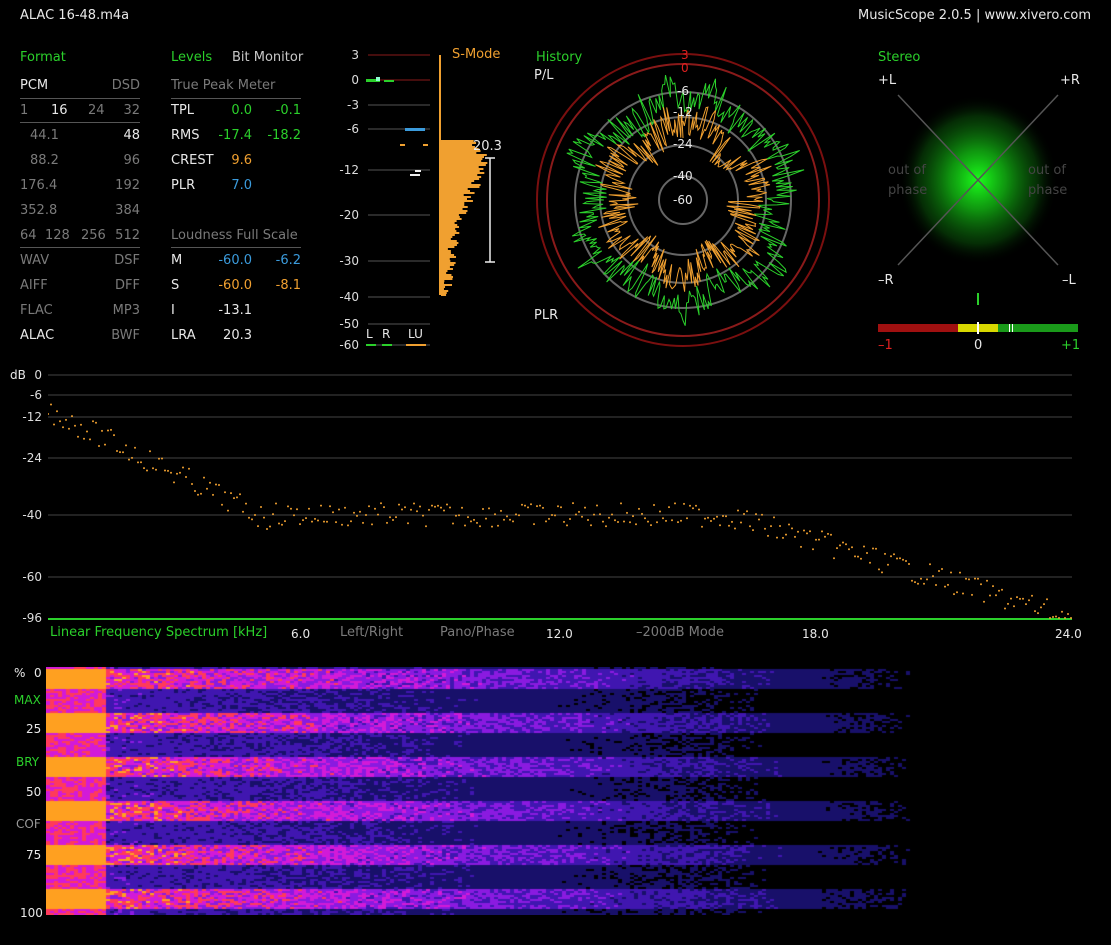 The height and width of the screenshot is (945, 1111). What do you see at coordinates (31, 913) in the screenshot?
I see `spectrogram-tick-100: 100` at bounding box center [31, 913].